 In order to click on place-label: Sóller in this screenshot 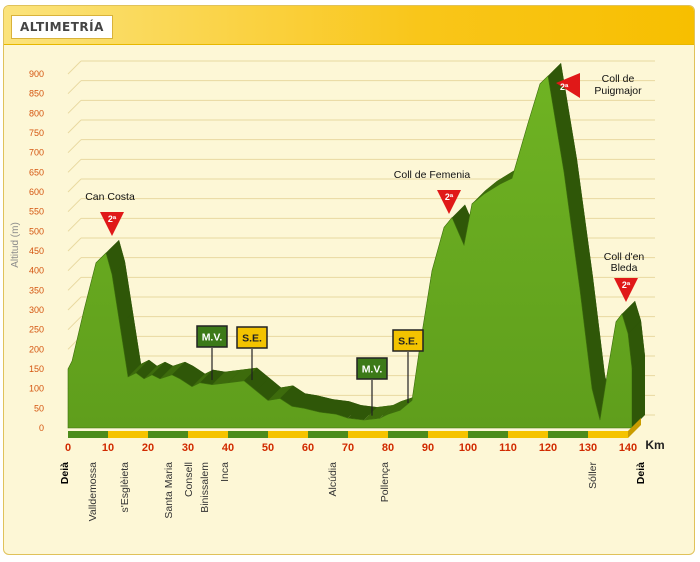, I will do `click(593, 475)`.